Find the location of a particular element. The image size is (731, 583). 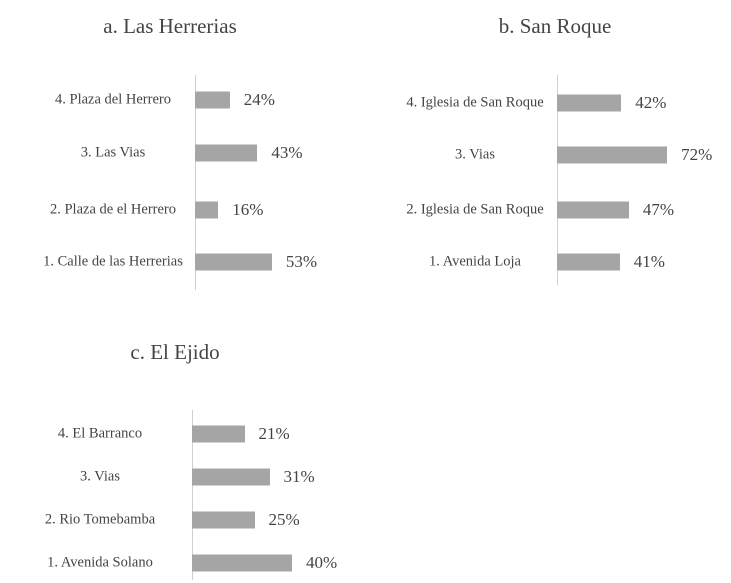

value-label: 31% is located at coordinates (299, 476).